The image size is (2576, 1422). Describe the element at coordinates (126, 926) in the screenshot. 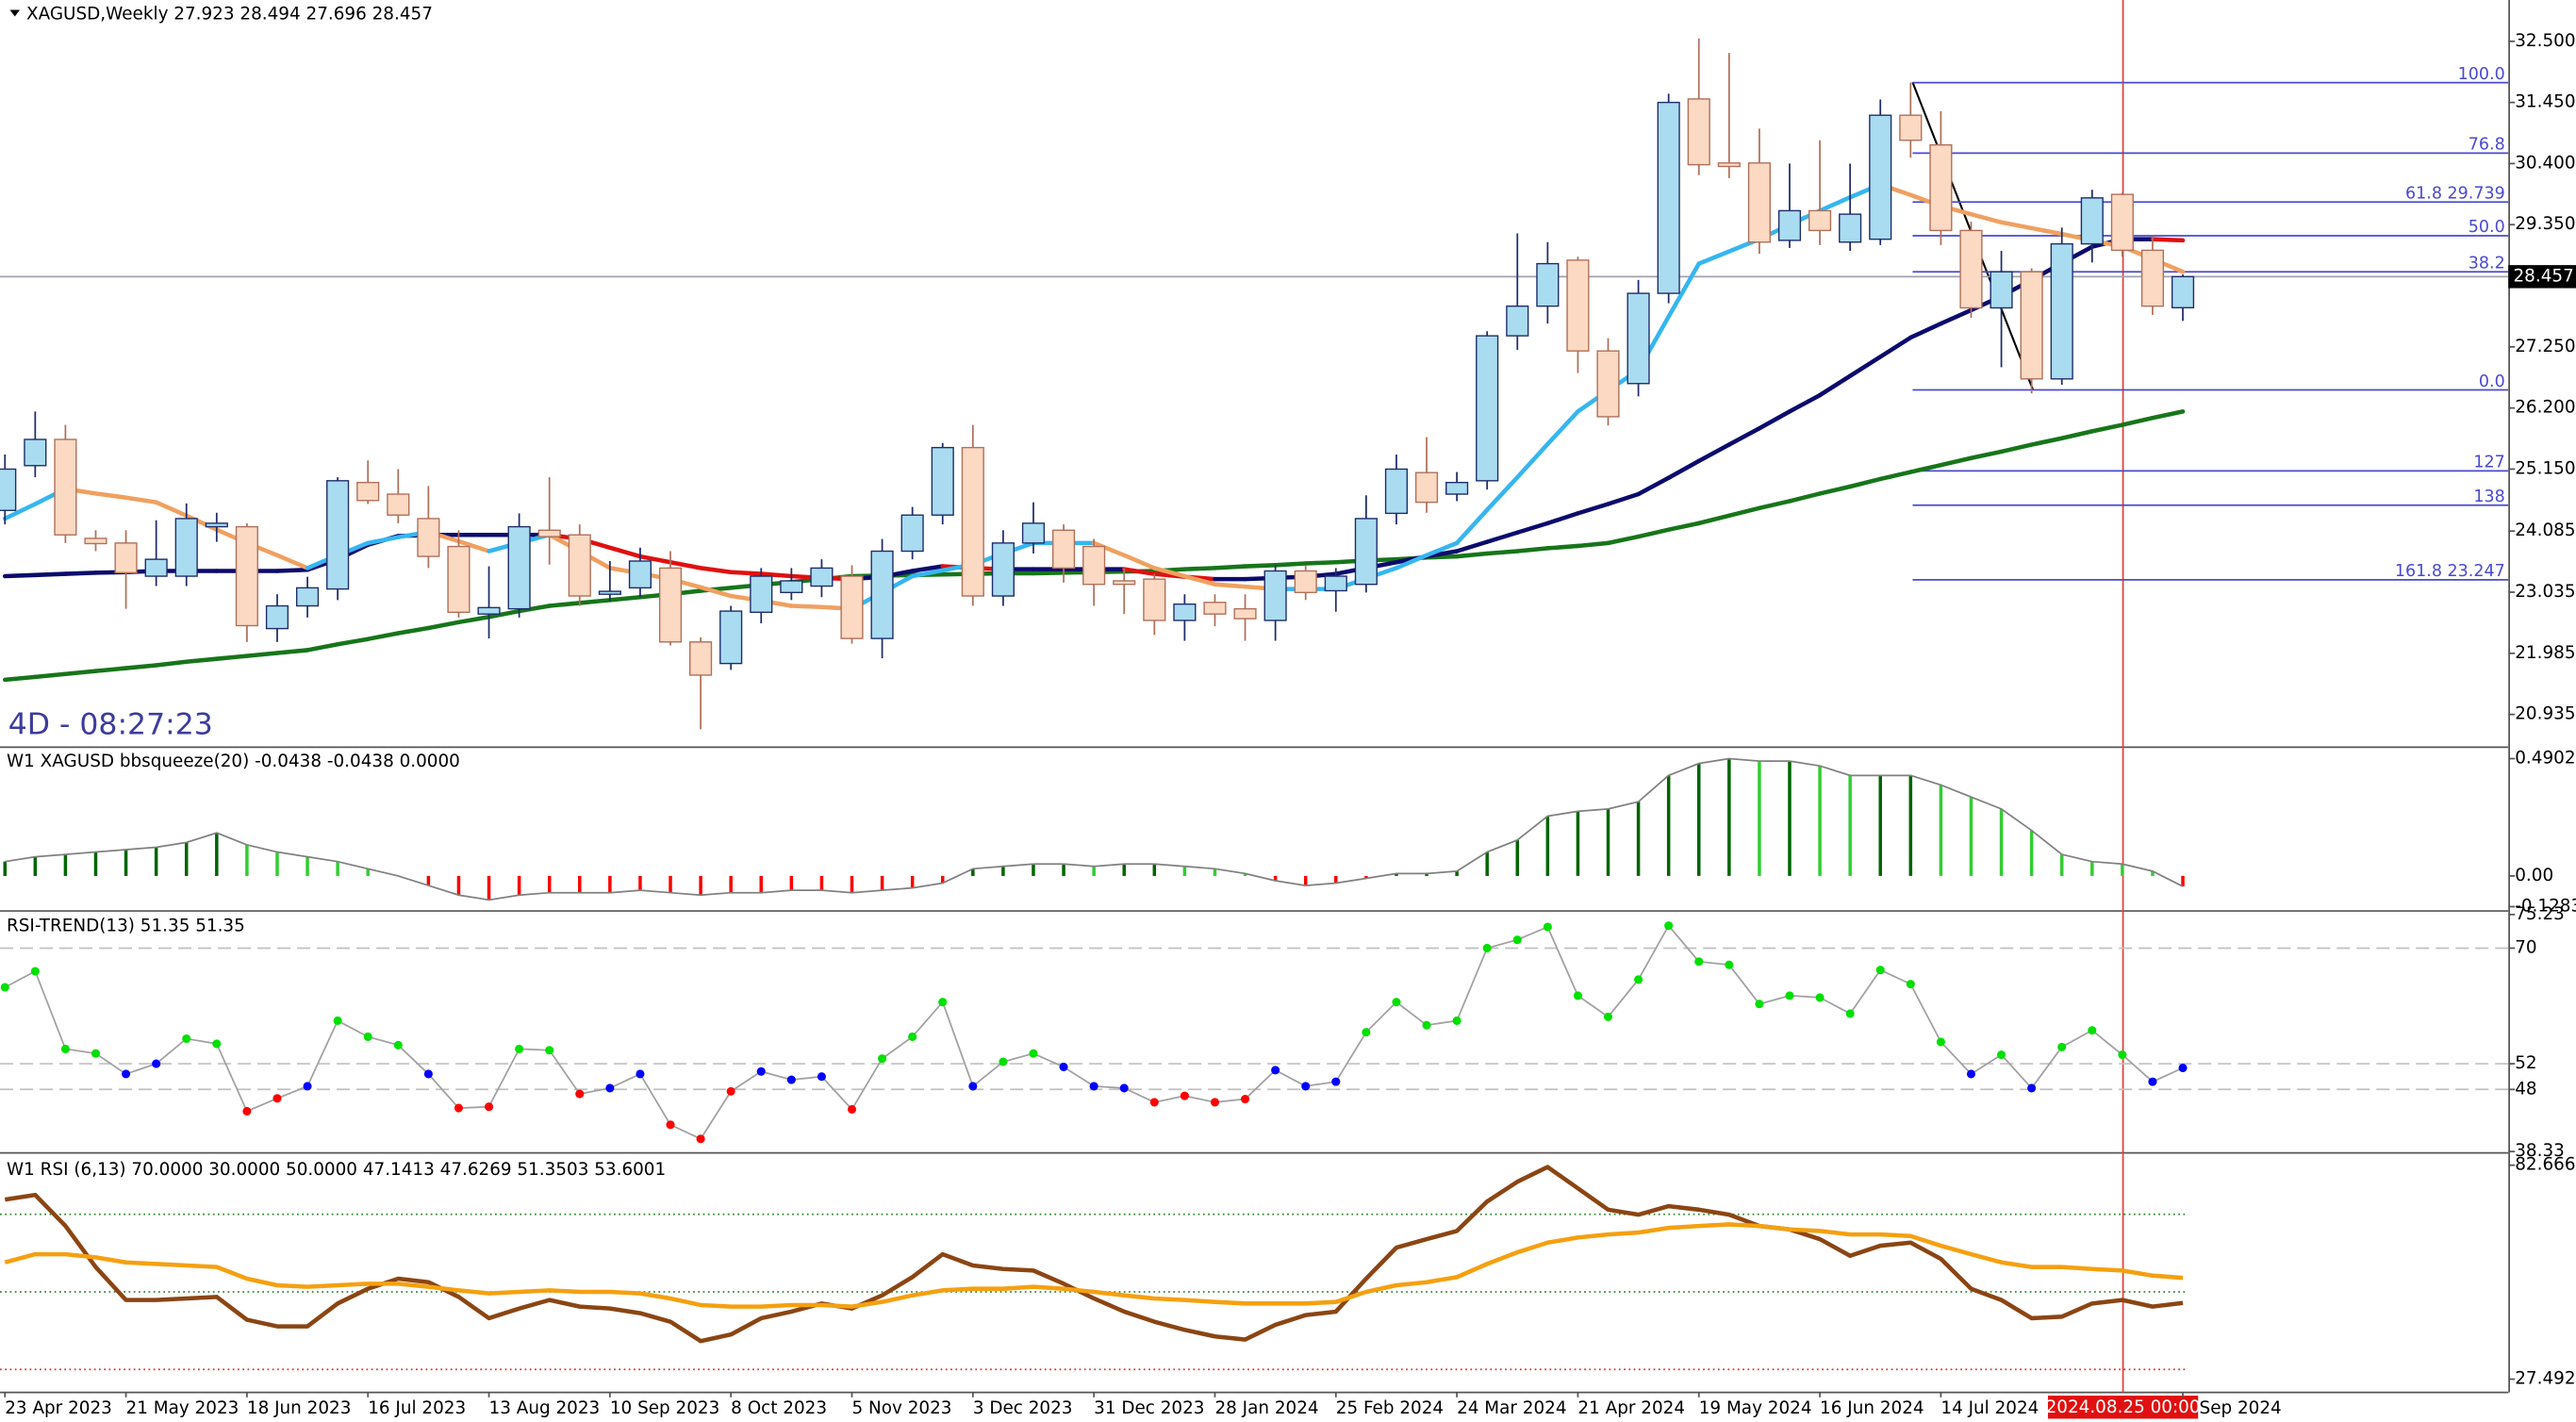

I see `panel-title: RSI-TREND(13) 51.35 51.35` at that location.